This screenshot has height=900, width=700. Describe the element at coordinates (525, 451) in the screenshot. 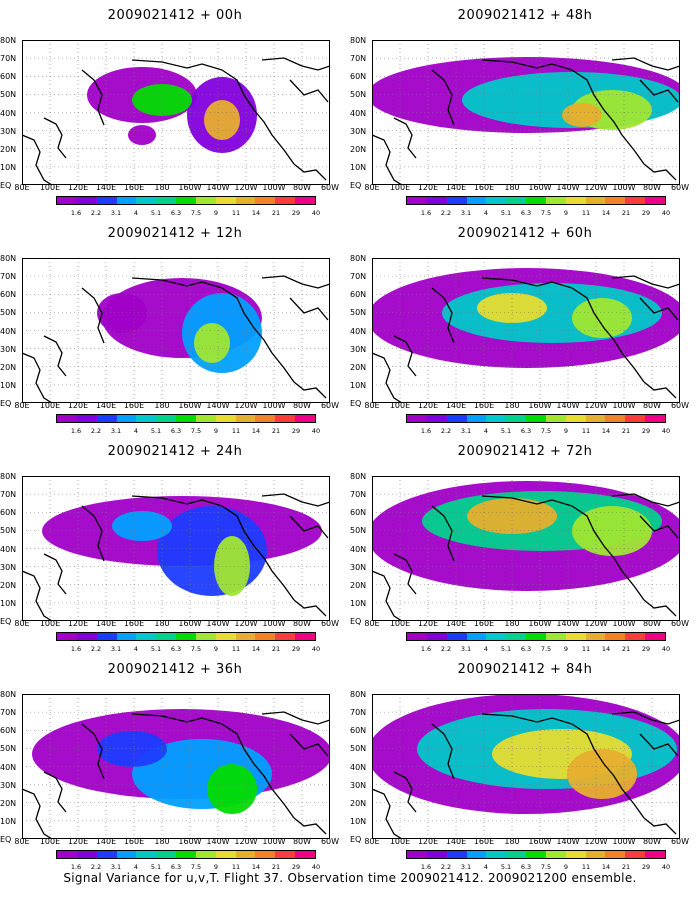

I see `panel-title: 2009021412 + 72h` at that location.